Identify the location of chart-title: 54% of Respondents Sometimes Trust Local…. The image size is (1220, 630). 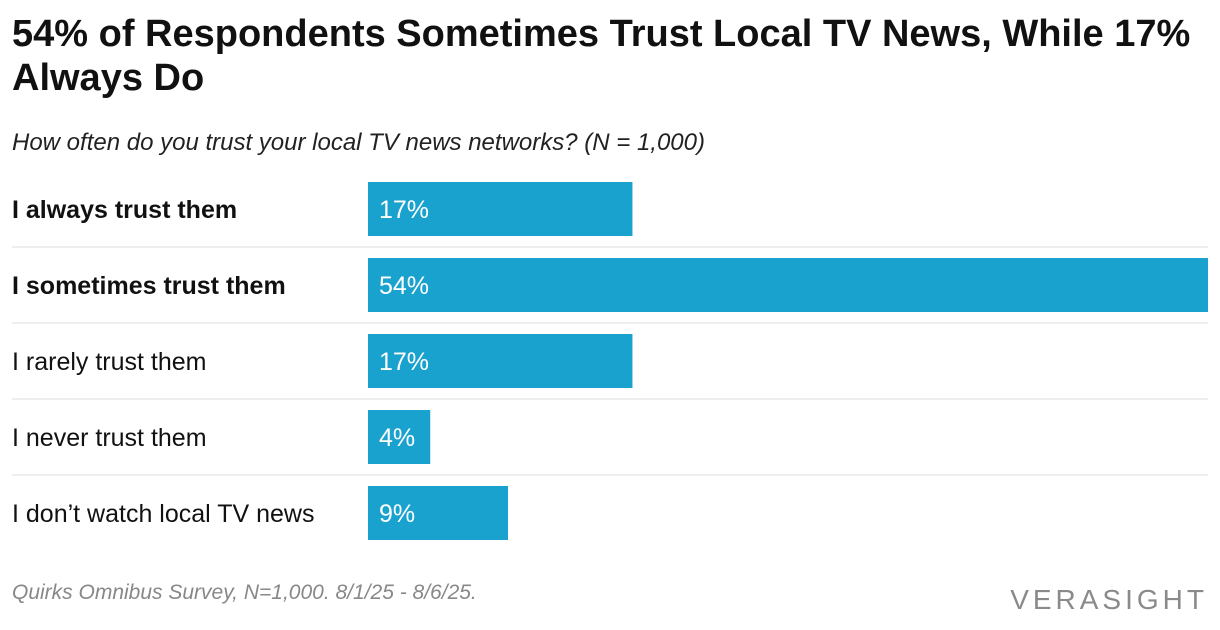
(601, 56).